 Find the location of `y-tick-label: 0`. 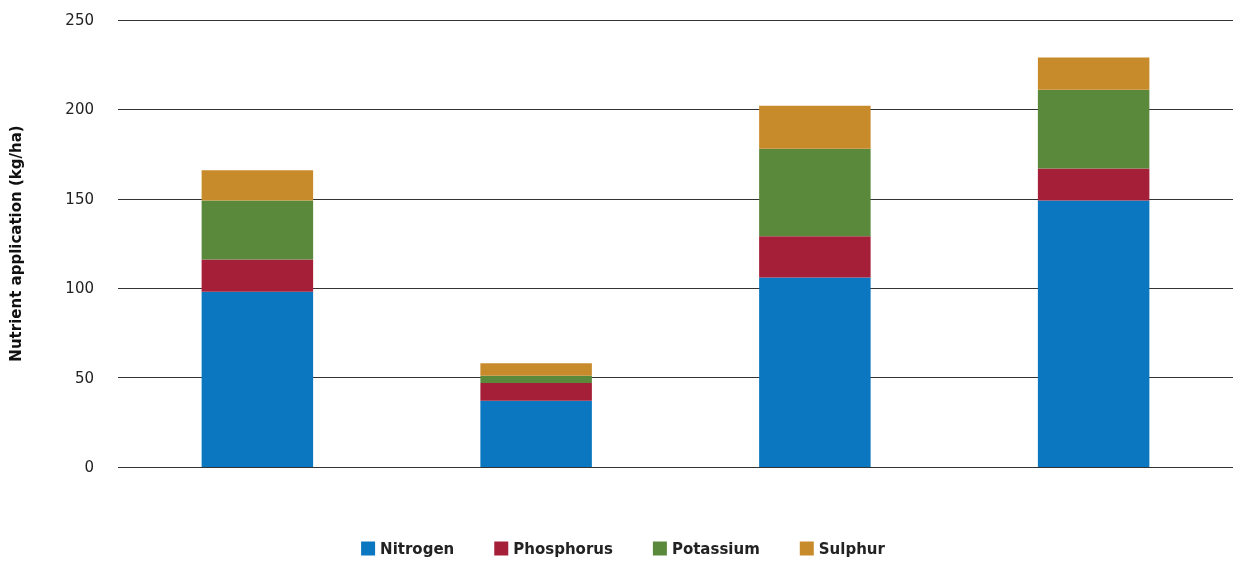

y-tick-label: 0 is located at coordinates (89, 467).